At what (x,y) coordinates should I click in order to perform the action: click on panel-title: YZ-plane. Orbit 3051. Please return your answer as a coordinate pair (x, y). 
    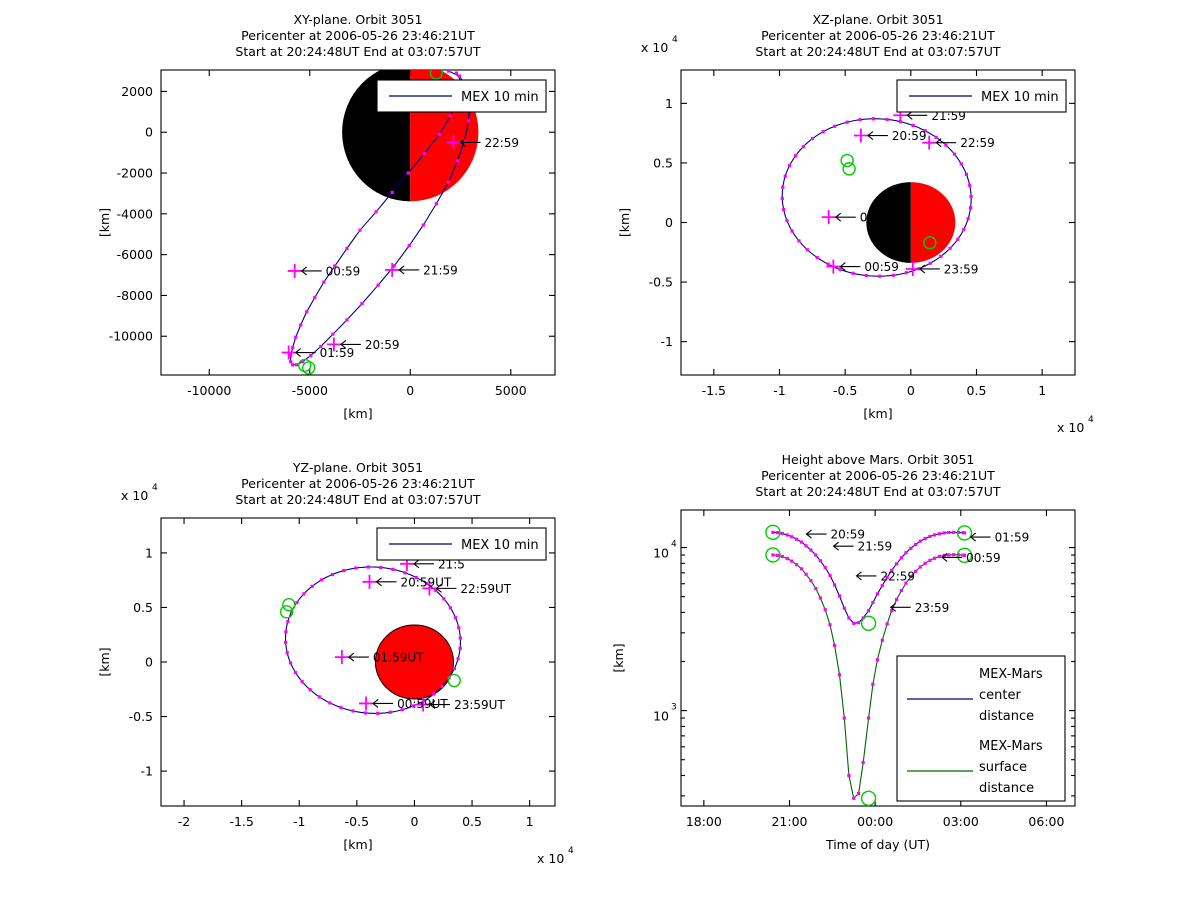
    Looking at the image, I should click on (357, 467).